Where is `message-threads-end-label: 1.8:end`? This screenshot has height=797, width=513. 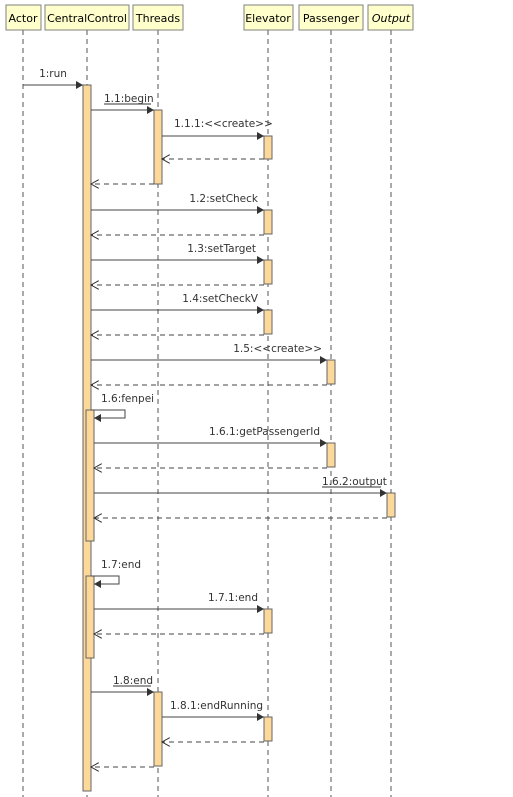
message-threads-end-label: 1.8:end is located at coordinates (133, 681).